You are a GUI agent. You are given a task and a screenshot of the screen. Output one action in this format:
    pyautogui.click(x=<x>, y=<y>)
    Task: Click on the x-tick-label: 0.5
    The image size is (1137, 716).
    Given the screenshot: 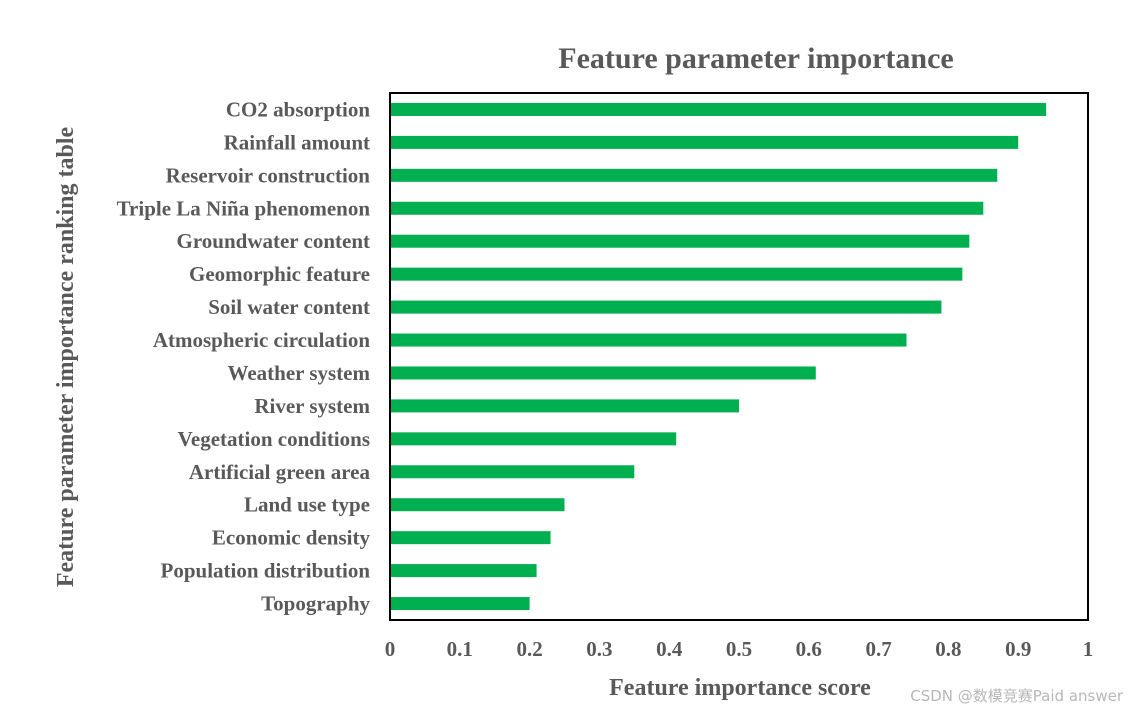 What is the action you would take?
    pyautogui.click(x=739, y=649)
    